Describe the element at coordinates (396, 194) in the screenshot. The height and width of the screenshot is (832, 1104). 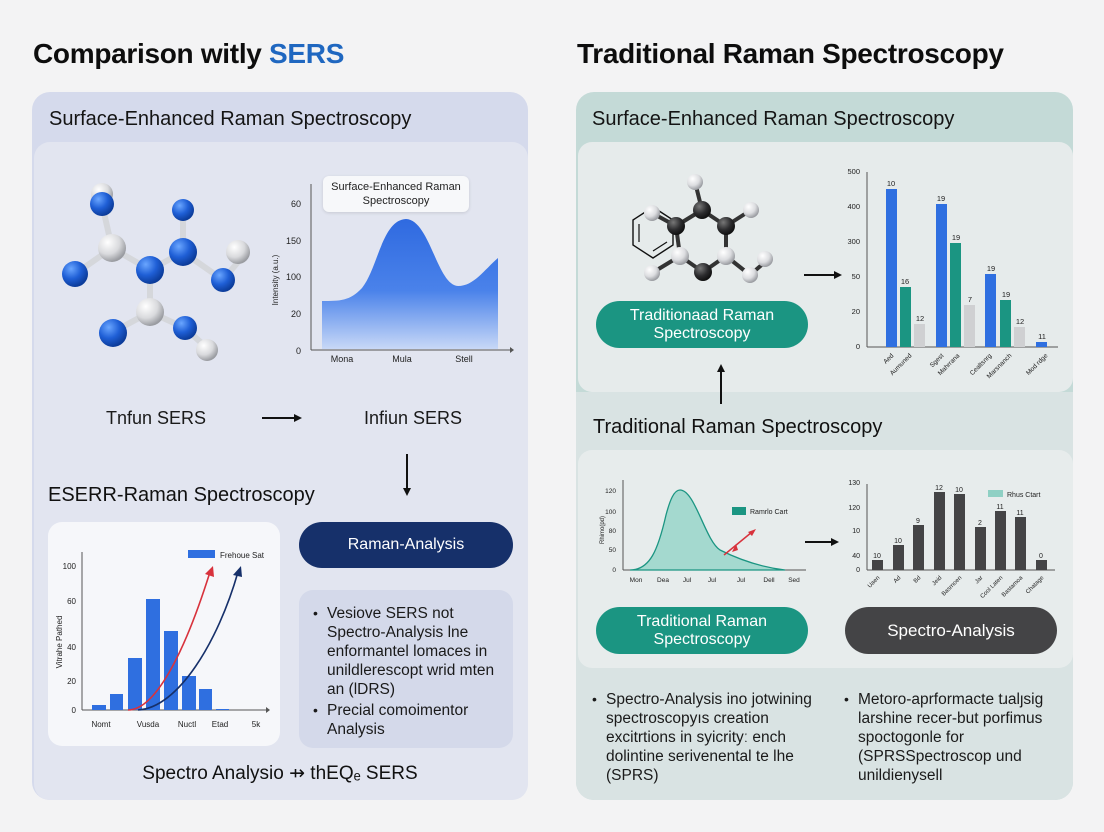
I see `sers-chart-tooltip: Surface-Enhanced Raman Spectroscopy` at that location.